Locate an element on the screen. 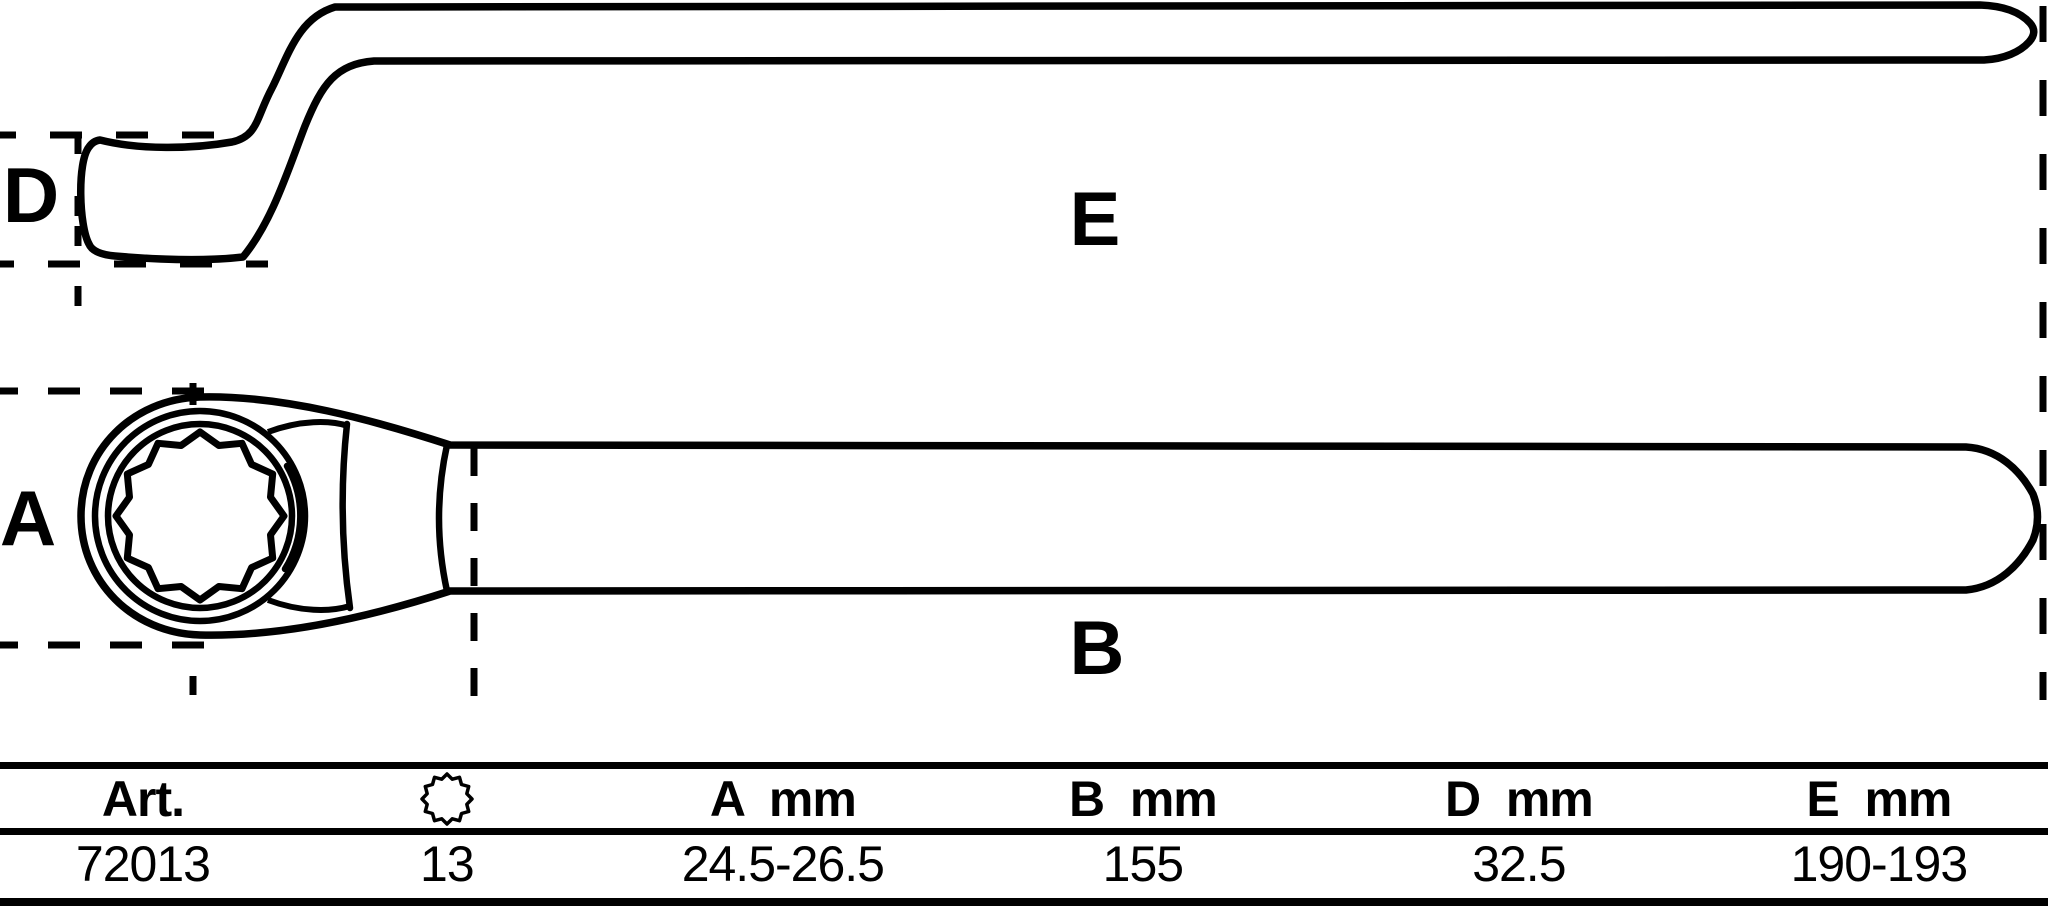 The width and height of the screenshot is (2048, 906). value-cell-art: 72013 is located at coordinates (143, 863).